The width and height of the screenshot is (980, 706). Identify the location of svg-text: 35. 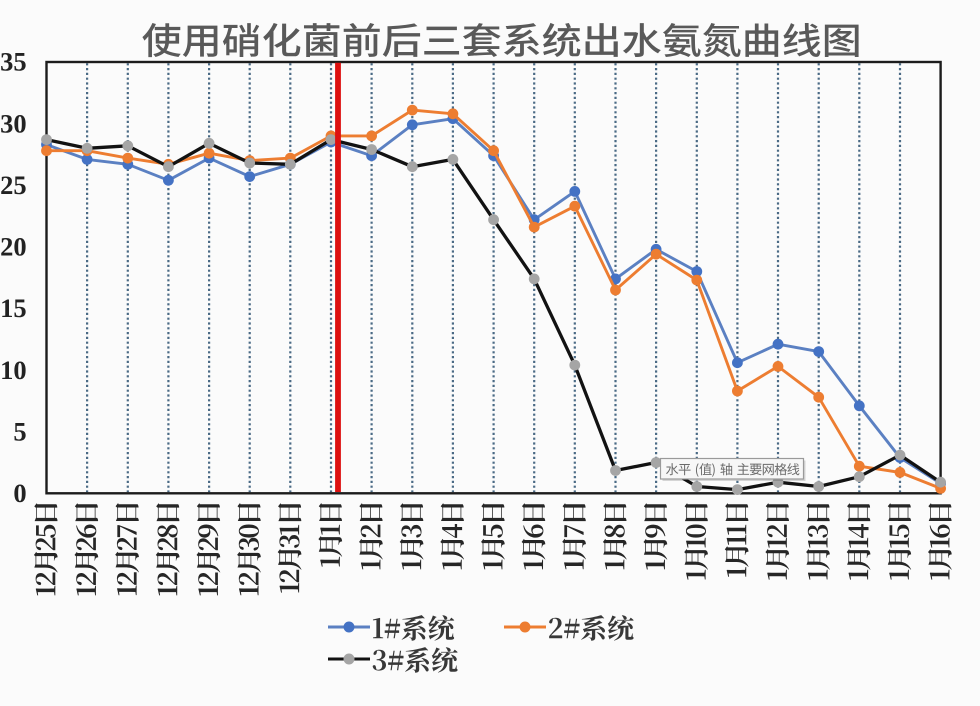
(13, 62).